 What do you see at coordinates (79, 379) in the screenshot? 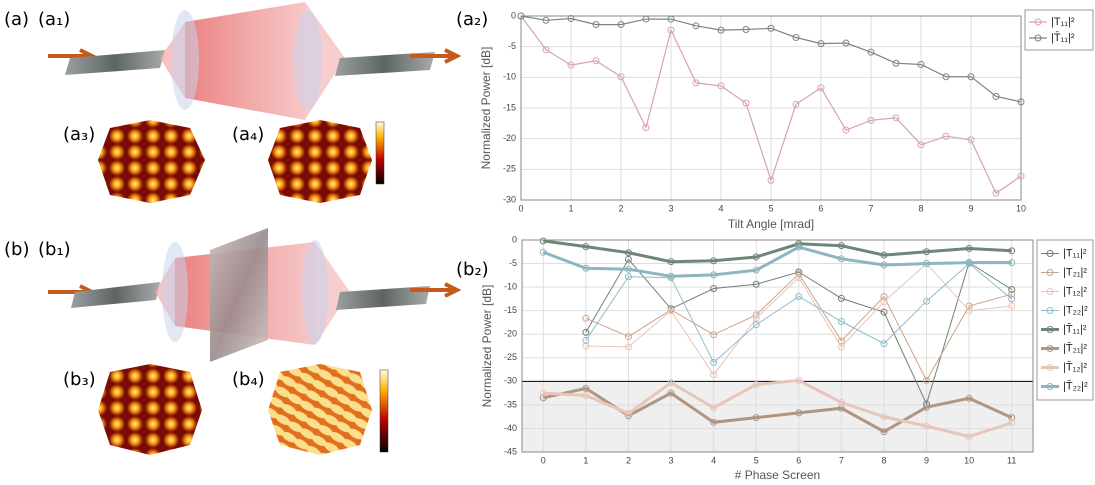
I see `panel-label: (b₃)` at bounding box center [79, 379].